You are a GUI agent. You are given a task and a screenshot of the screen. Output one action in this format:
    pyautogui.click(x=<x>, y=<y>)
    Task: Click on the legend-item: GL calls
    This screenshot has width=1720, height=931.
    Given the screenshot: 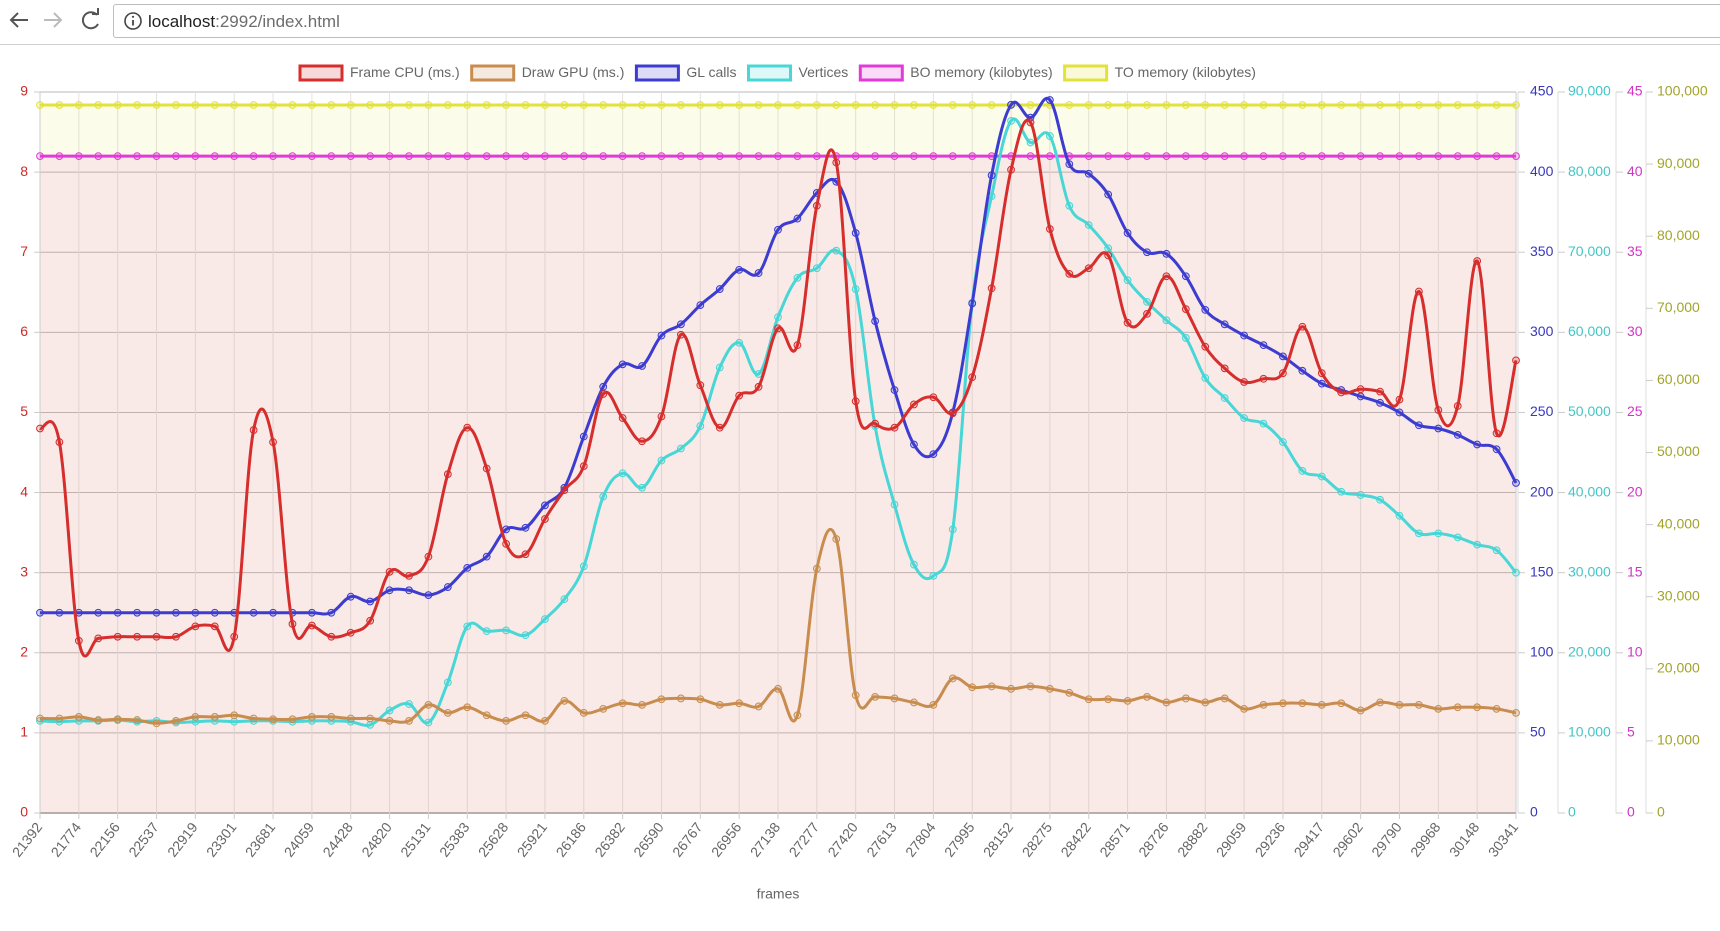 What is the action you would take?
    pyautogui.click(x=685, y=73)
    